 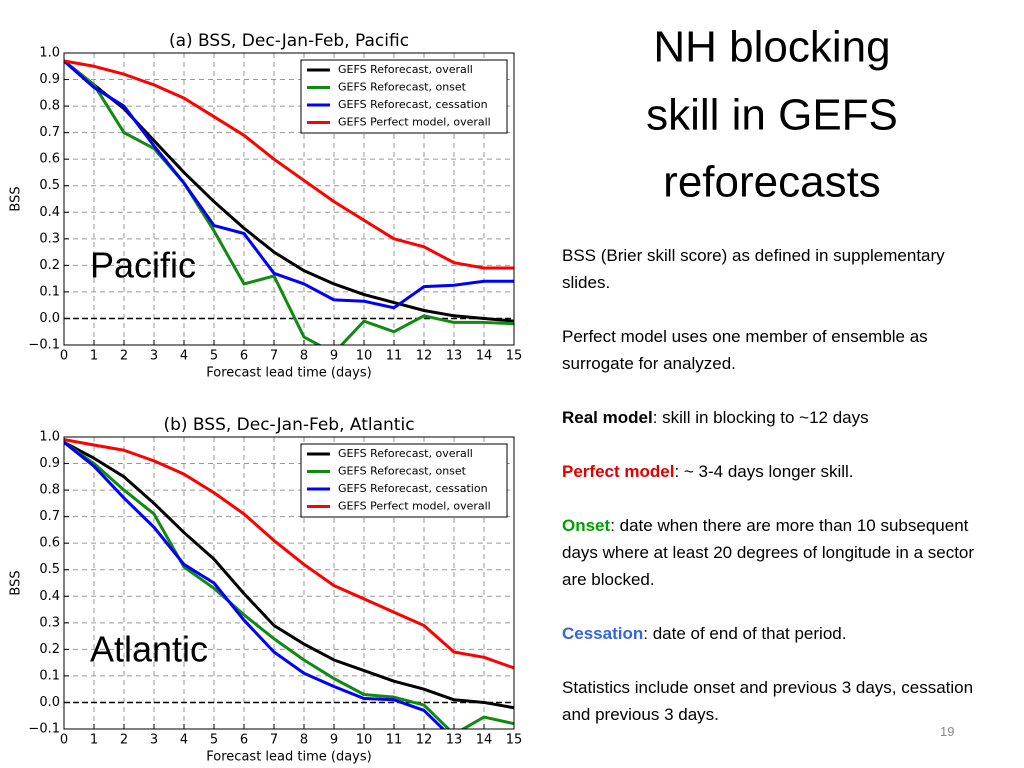 What do you see at coordinates (764, 471) in the screenshot?
I see `paragraph-text: : ~ 3-4 days longer skill.` at bounding box center [764, 471].